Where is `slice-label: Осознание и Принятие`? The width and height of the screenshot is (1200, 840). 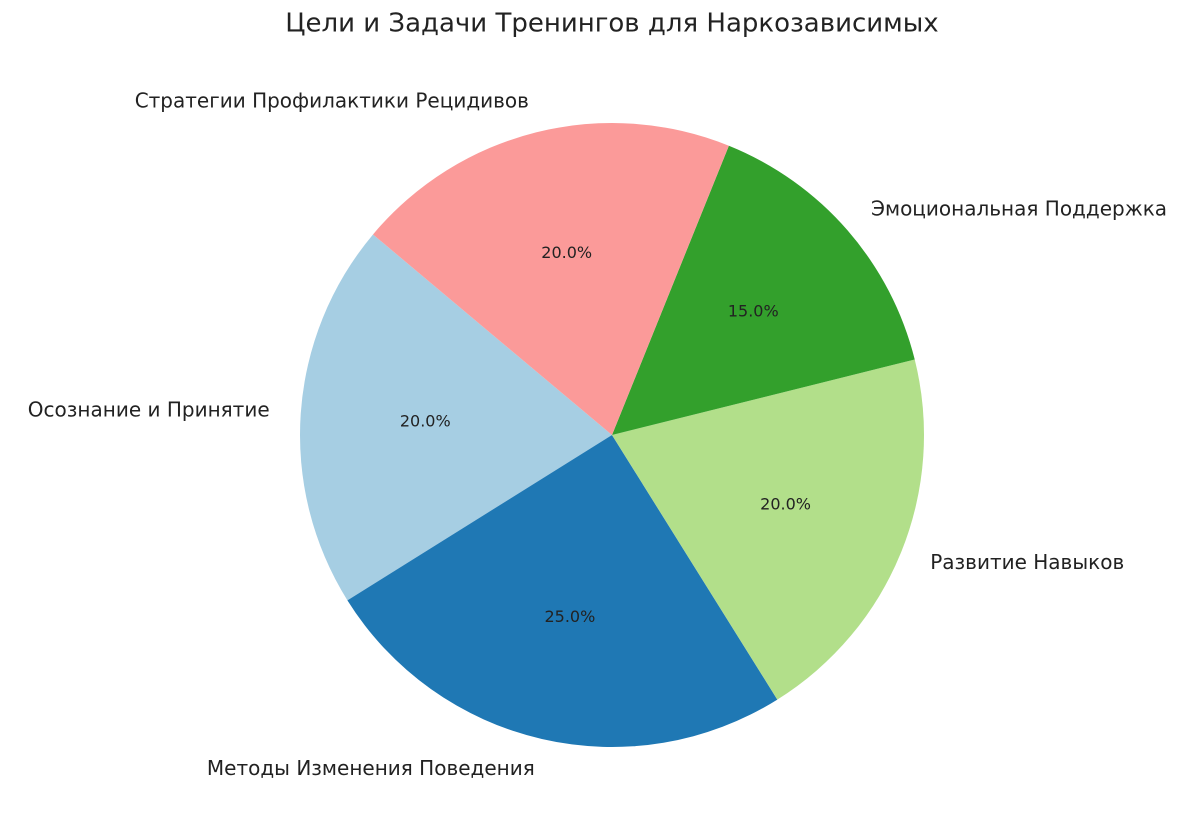
slice-label: Осознание и Принятие is located at coordinates (149, 410).